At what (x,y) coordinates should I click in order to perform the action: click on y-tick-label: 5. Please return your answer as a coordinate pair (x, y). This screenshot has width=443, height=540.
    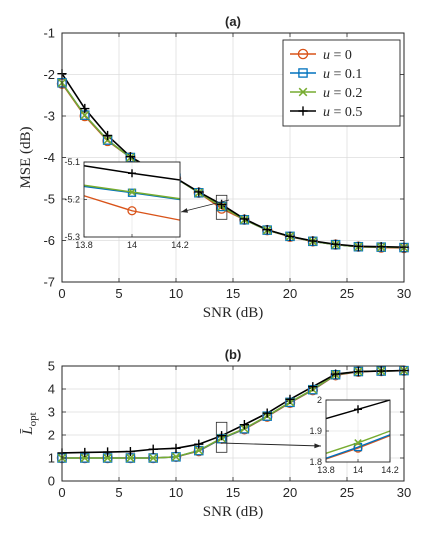
    Looking at the image, I should click on (51, 366).